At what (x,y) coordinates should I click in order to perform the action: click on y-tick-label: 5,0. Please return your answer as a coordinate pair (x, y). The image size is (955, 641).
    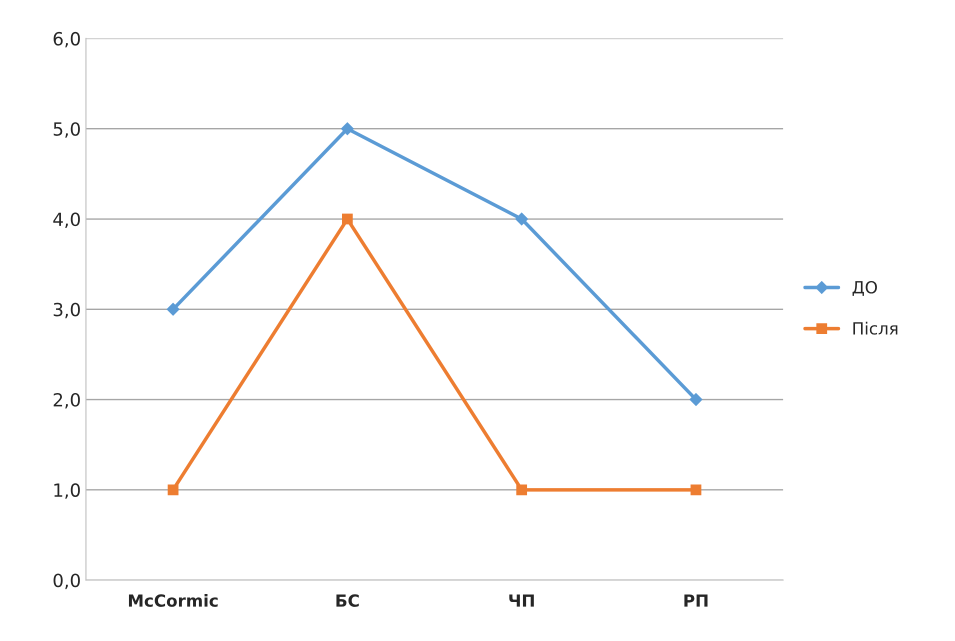
    Looking at the image, I should click on (67, 130).